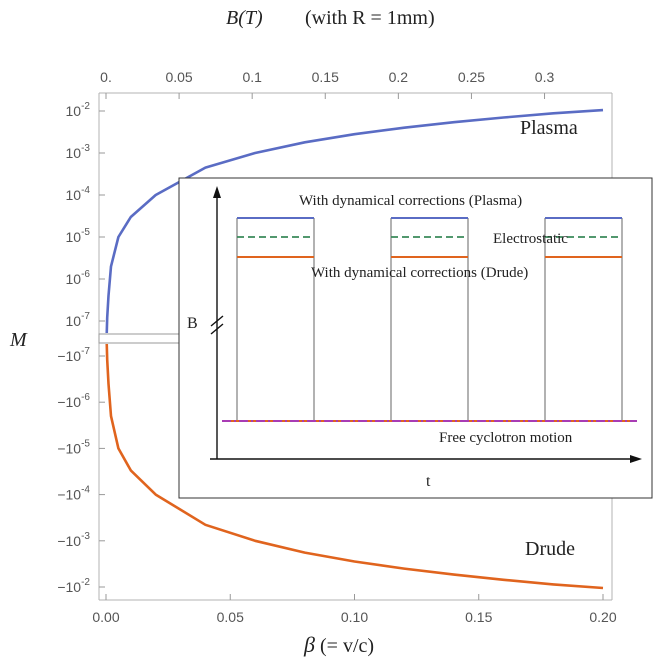 This screenshot has height=666, width=659. What do you see at coordinates (419, 273) in the screenshot?
I see `inset-label-drude: With dynamical corrections (Drude)` at bounding box center [419, 273].